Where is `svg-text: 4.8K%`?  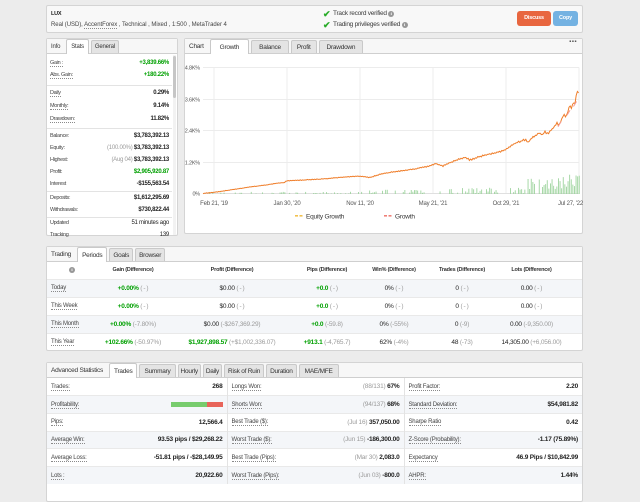
svg-text: 4.8K% is located at coordinates (193, 69).